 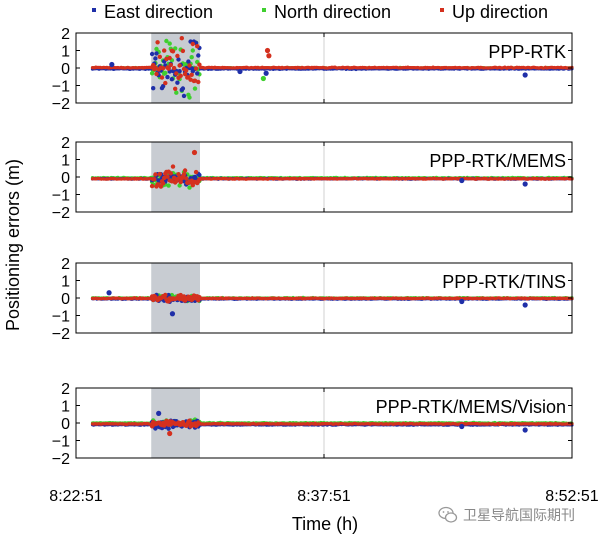 I want to click on legend-marker-east, so click(x=94, y=10).